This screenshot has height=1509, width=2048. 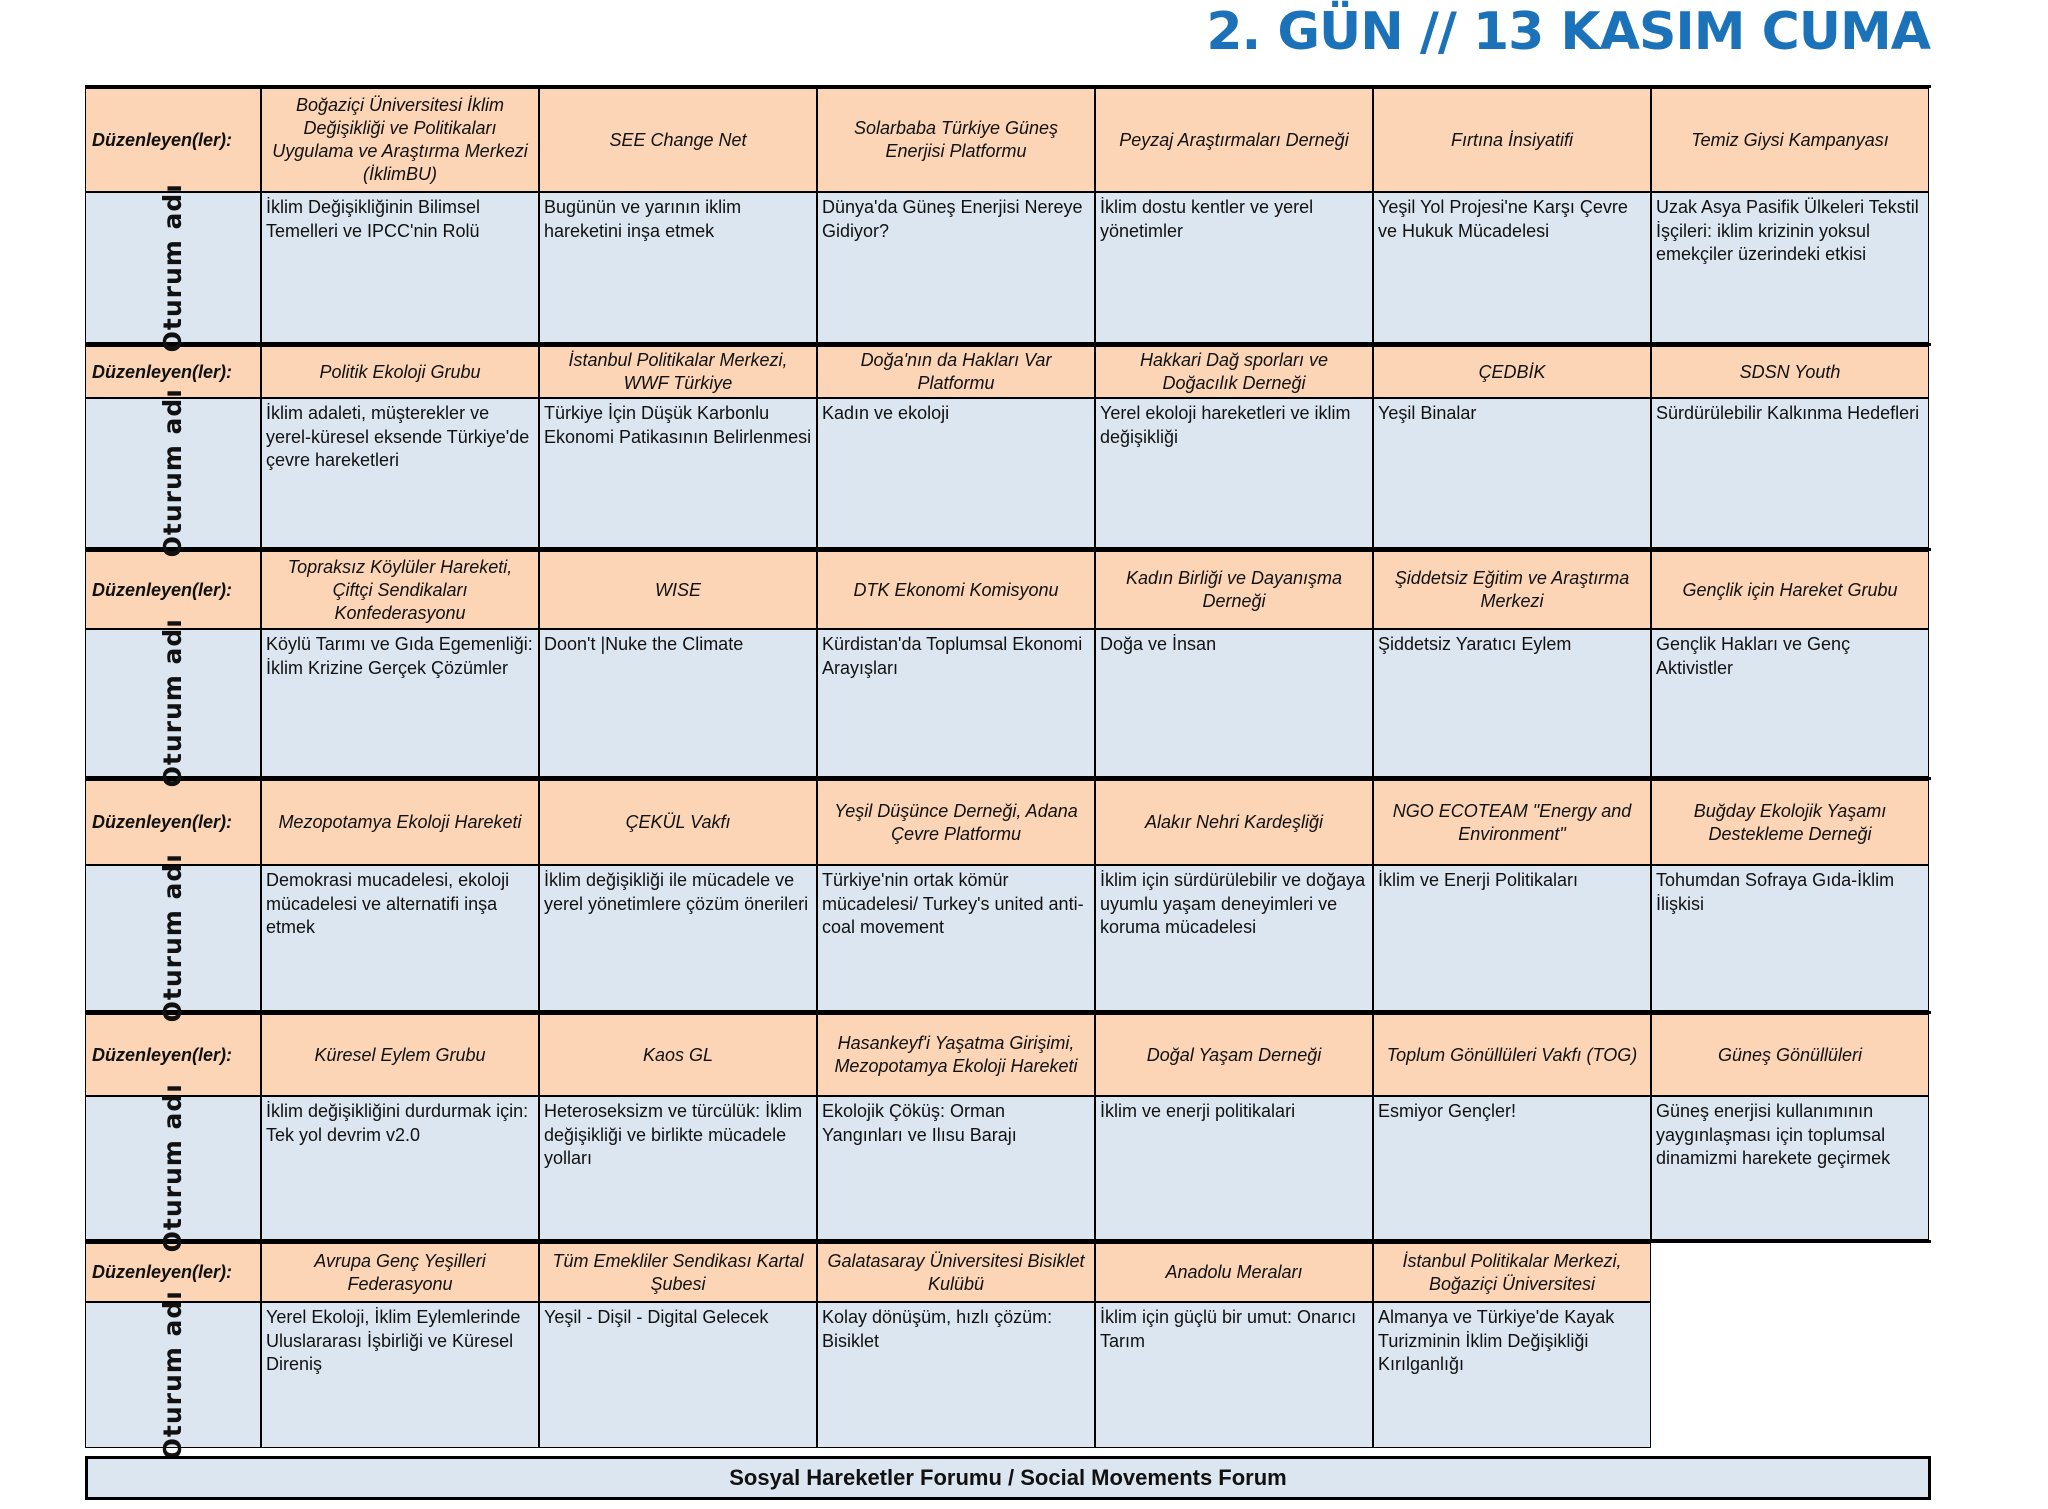 What do you see at coordinates (1790, 473) in the screenshot?
I see `session-cell: Sürdürülebilir Kalkınma Hedefleri` at bounding box center [1790, 473].